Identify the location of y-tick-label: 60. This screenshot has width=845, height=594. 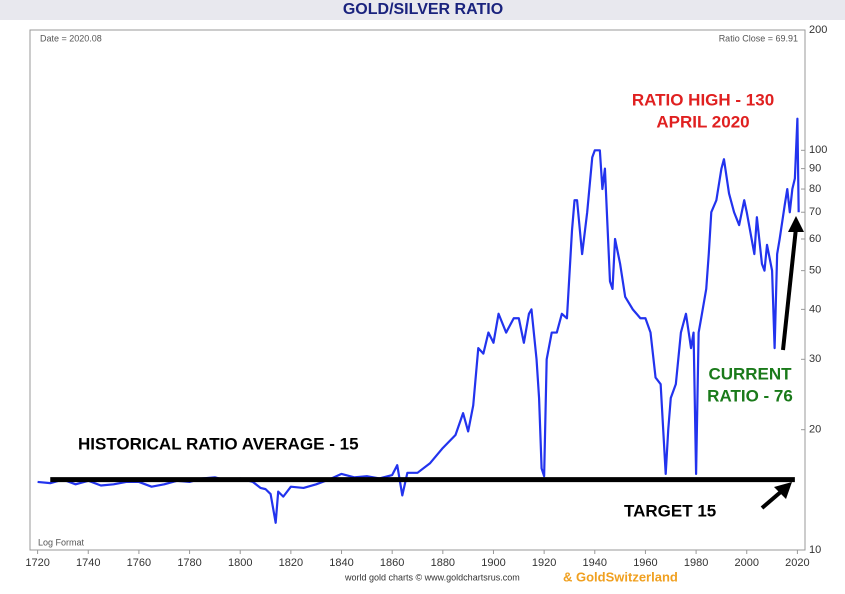
(815, 239).